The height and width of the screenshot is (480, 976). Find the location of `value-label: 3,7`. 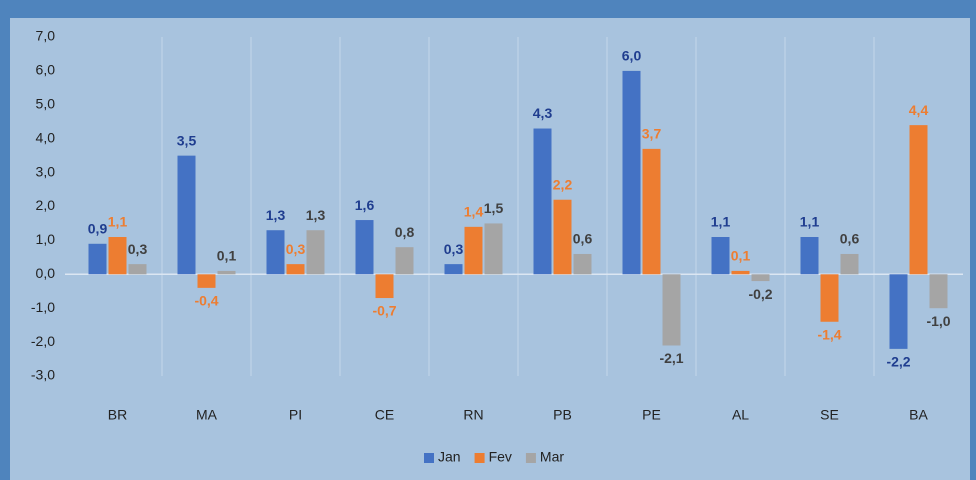

value-label: 3,7 is located at coordinates (652, 134).